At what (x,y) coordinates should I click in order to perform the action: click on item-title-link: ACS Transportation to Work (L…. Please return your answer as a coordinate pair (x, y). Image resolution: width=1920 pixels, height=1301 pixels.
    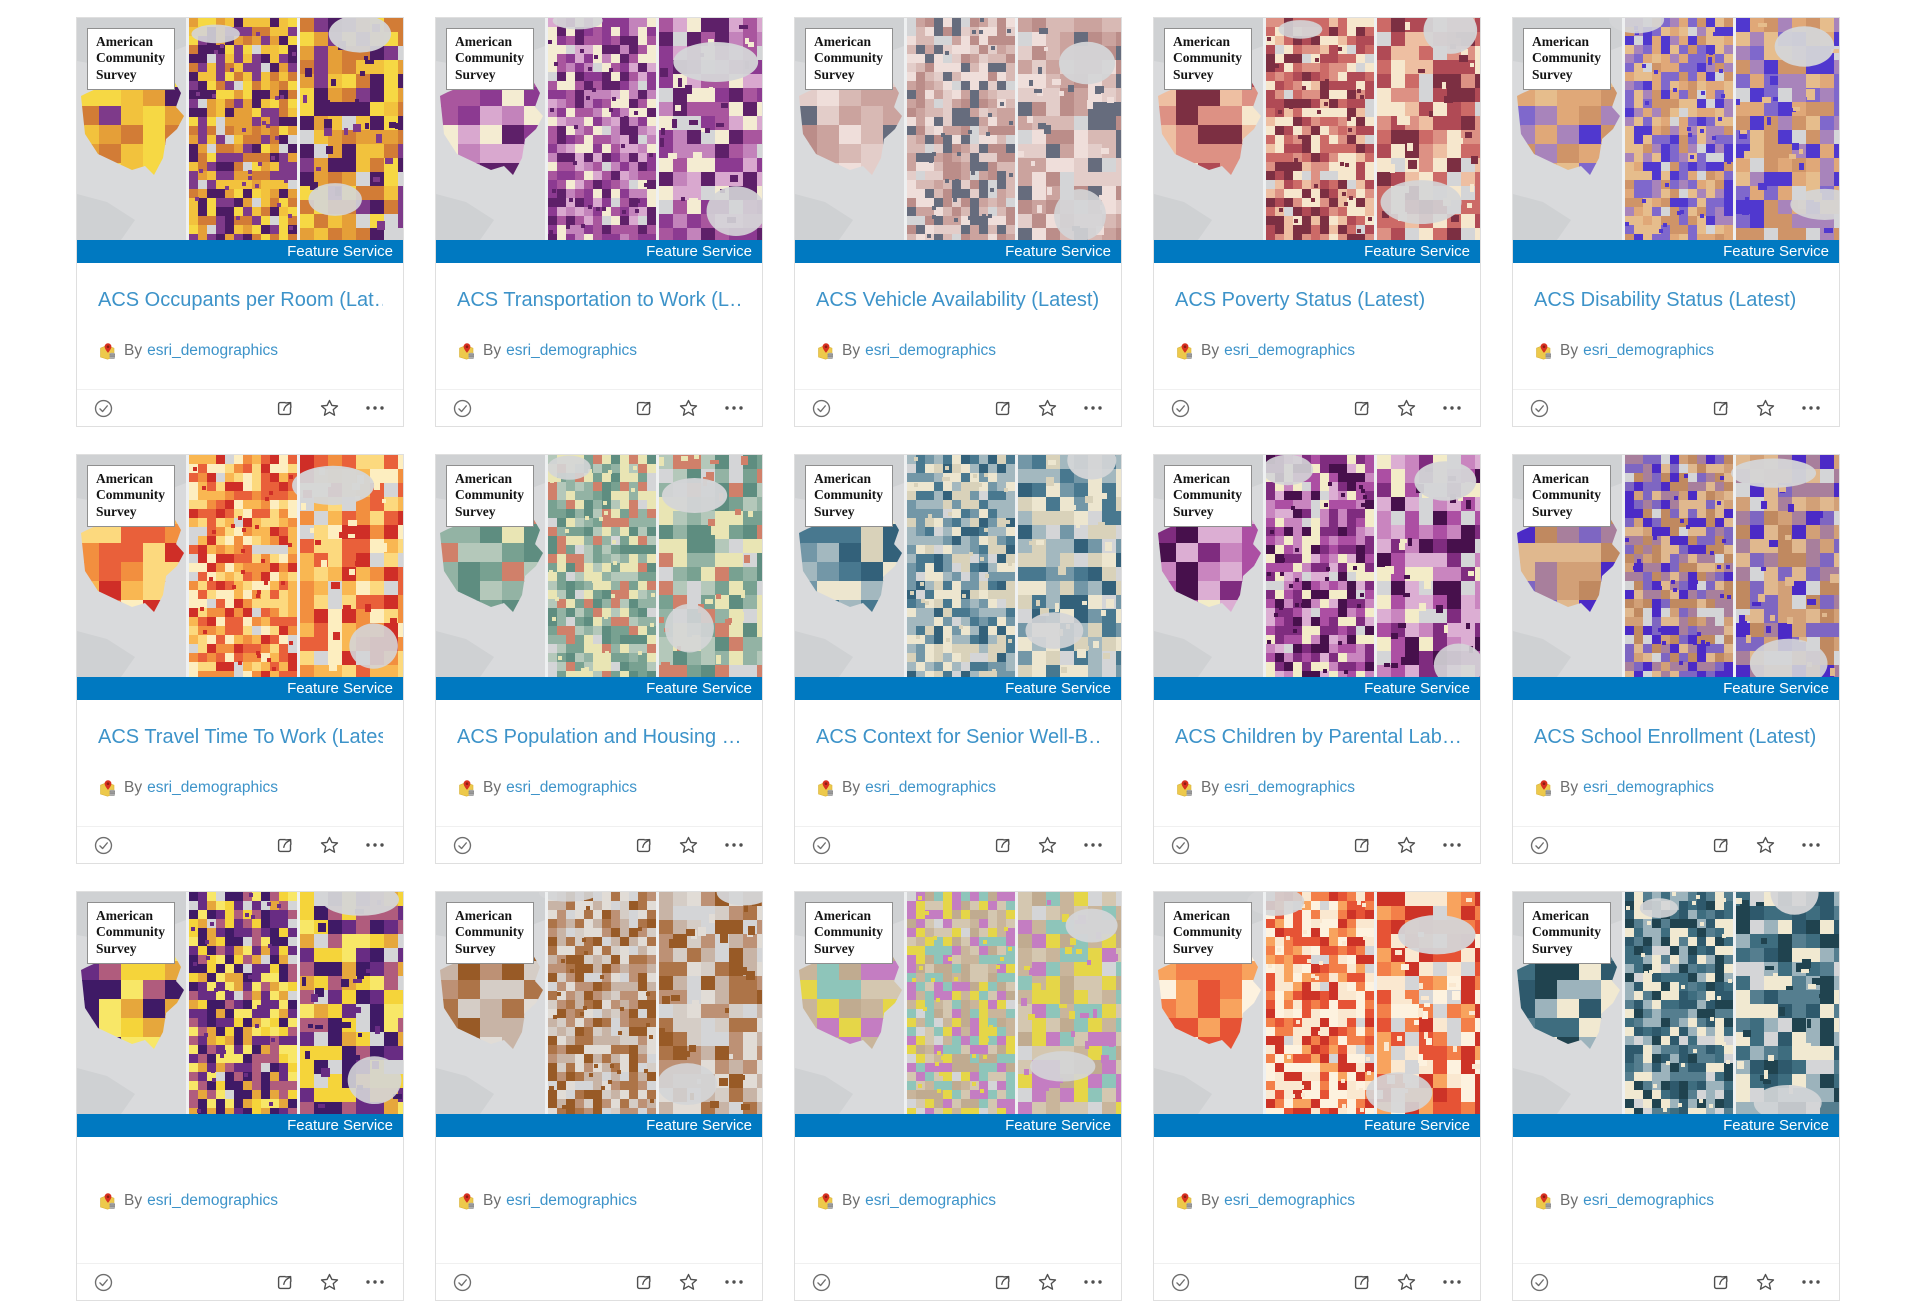
    Looking at the image, I should click on (599, 300).